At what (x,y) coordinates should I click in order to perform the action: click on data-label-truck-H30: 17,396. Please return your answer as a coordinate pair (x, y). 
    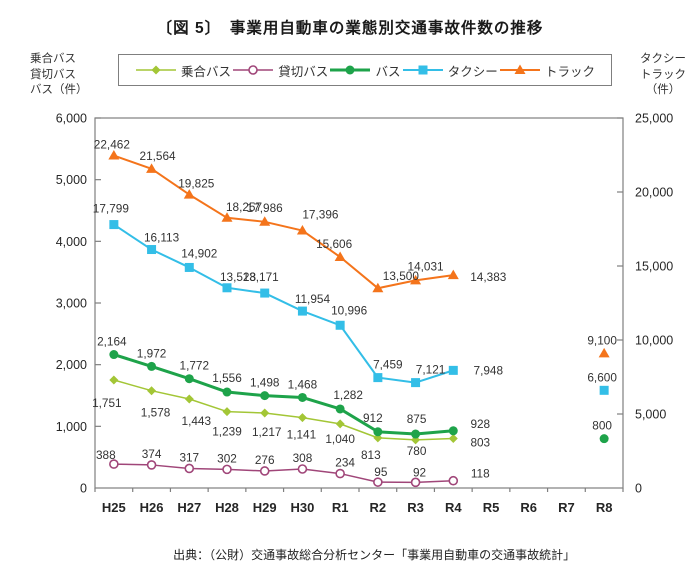
    Looking at the image, I should click on (320, 215).